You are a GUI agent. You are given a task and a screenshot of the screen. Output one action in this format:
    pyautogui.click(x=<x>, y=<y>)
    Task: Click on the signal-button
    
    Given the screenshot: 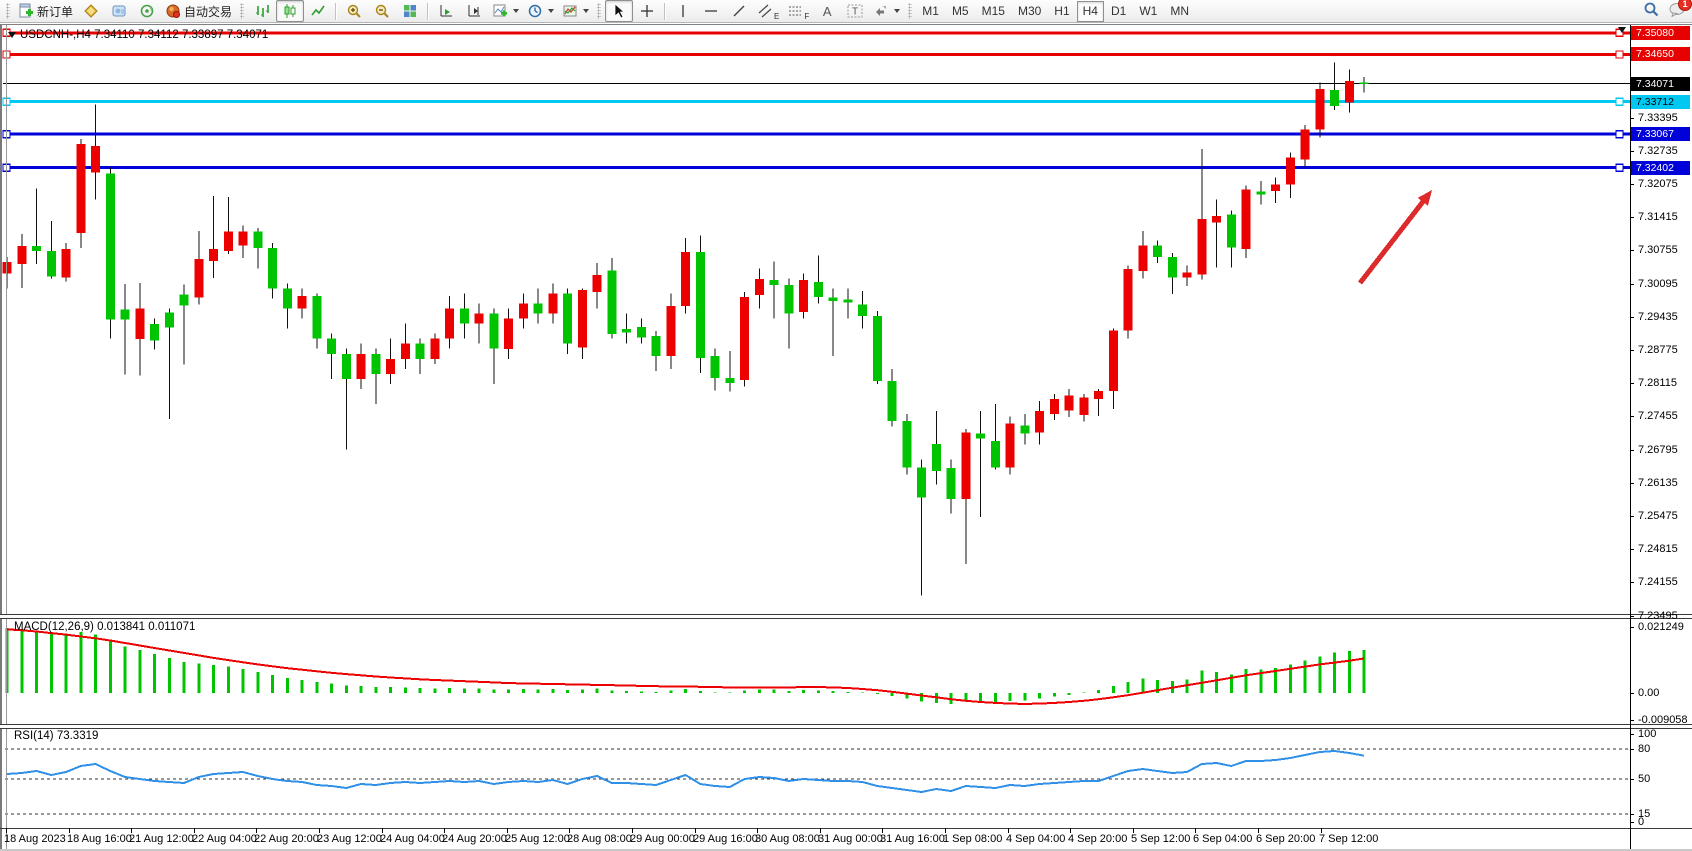 What is the action you would take?
    pyautogui.click(x=147, y=11)
    